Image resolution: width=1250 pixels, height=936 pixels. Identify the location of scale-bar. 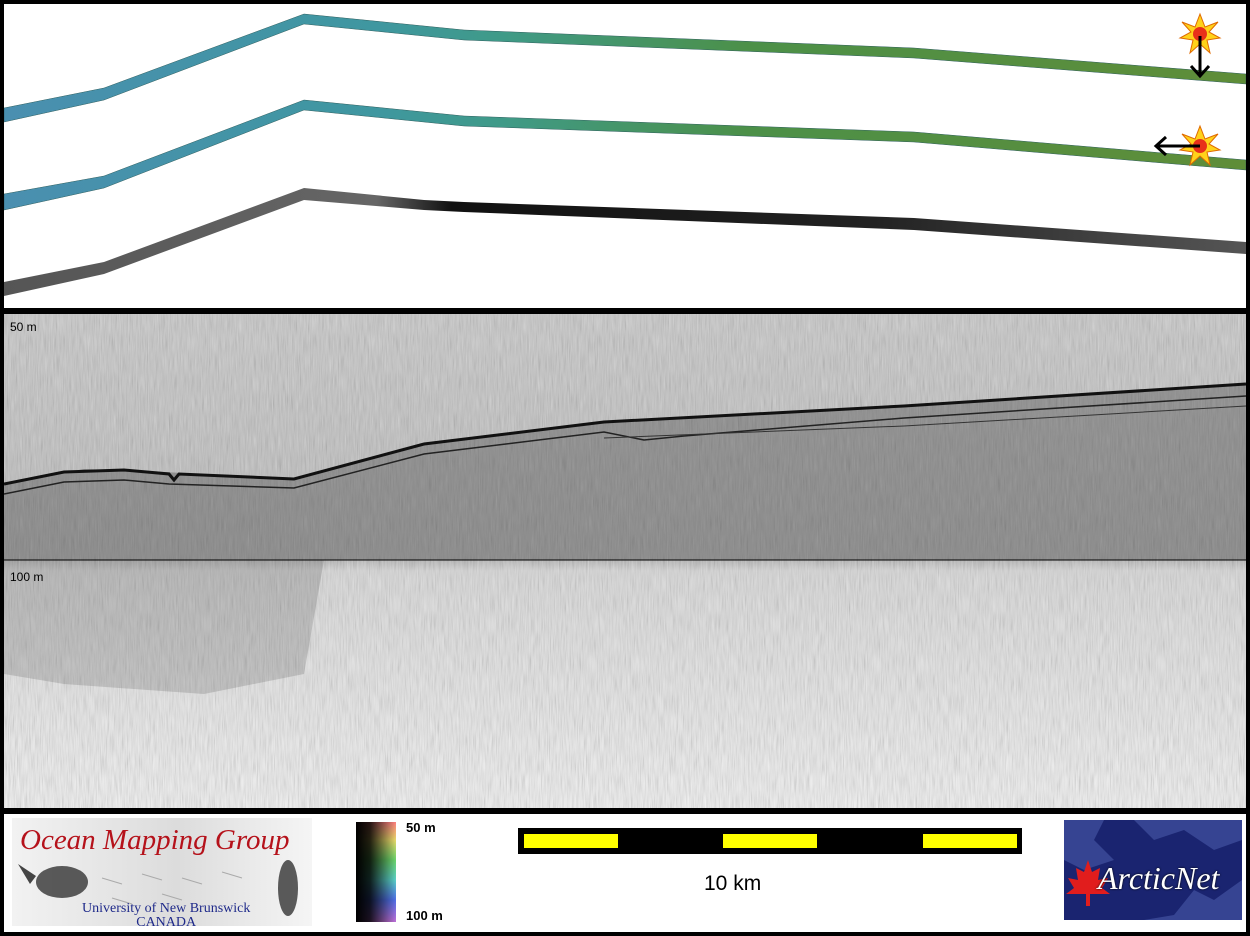
(770, 841).